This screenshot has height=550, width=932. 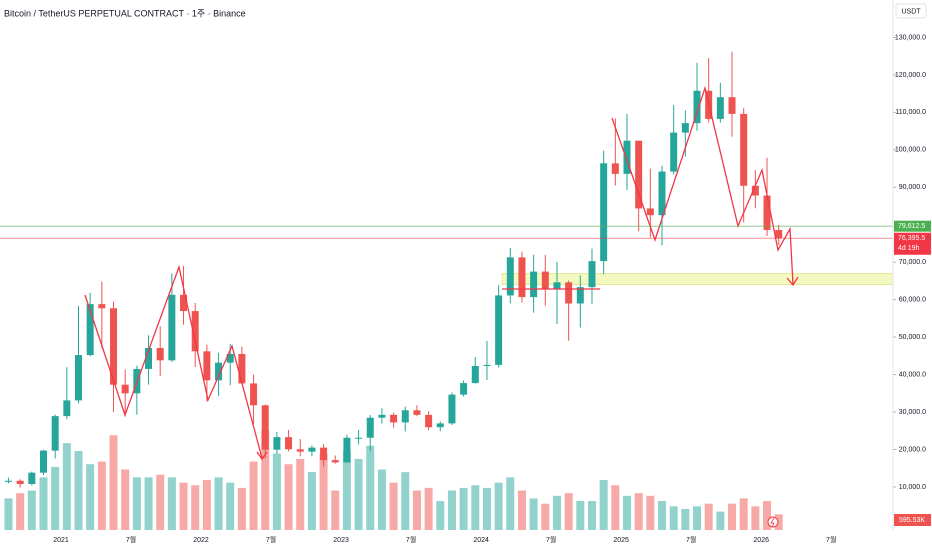 What do you see at coordinates (446, 232) in the screenshot?
I see `price-line-layer` at bounding box center [446, 232].